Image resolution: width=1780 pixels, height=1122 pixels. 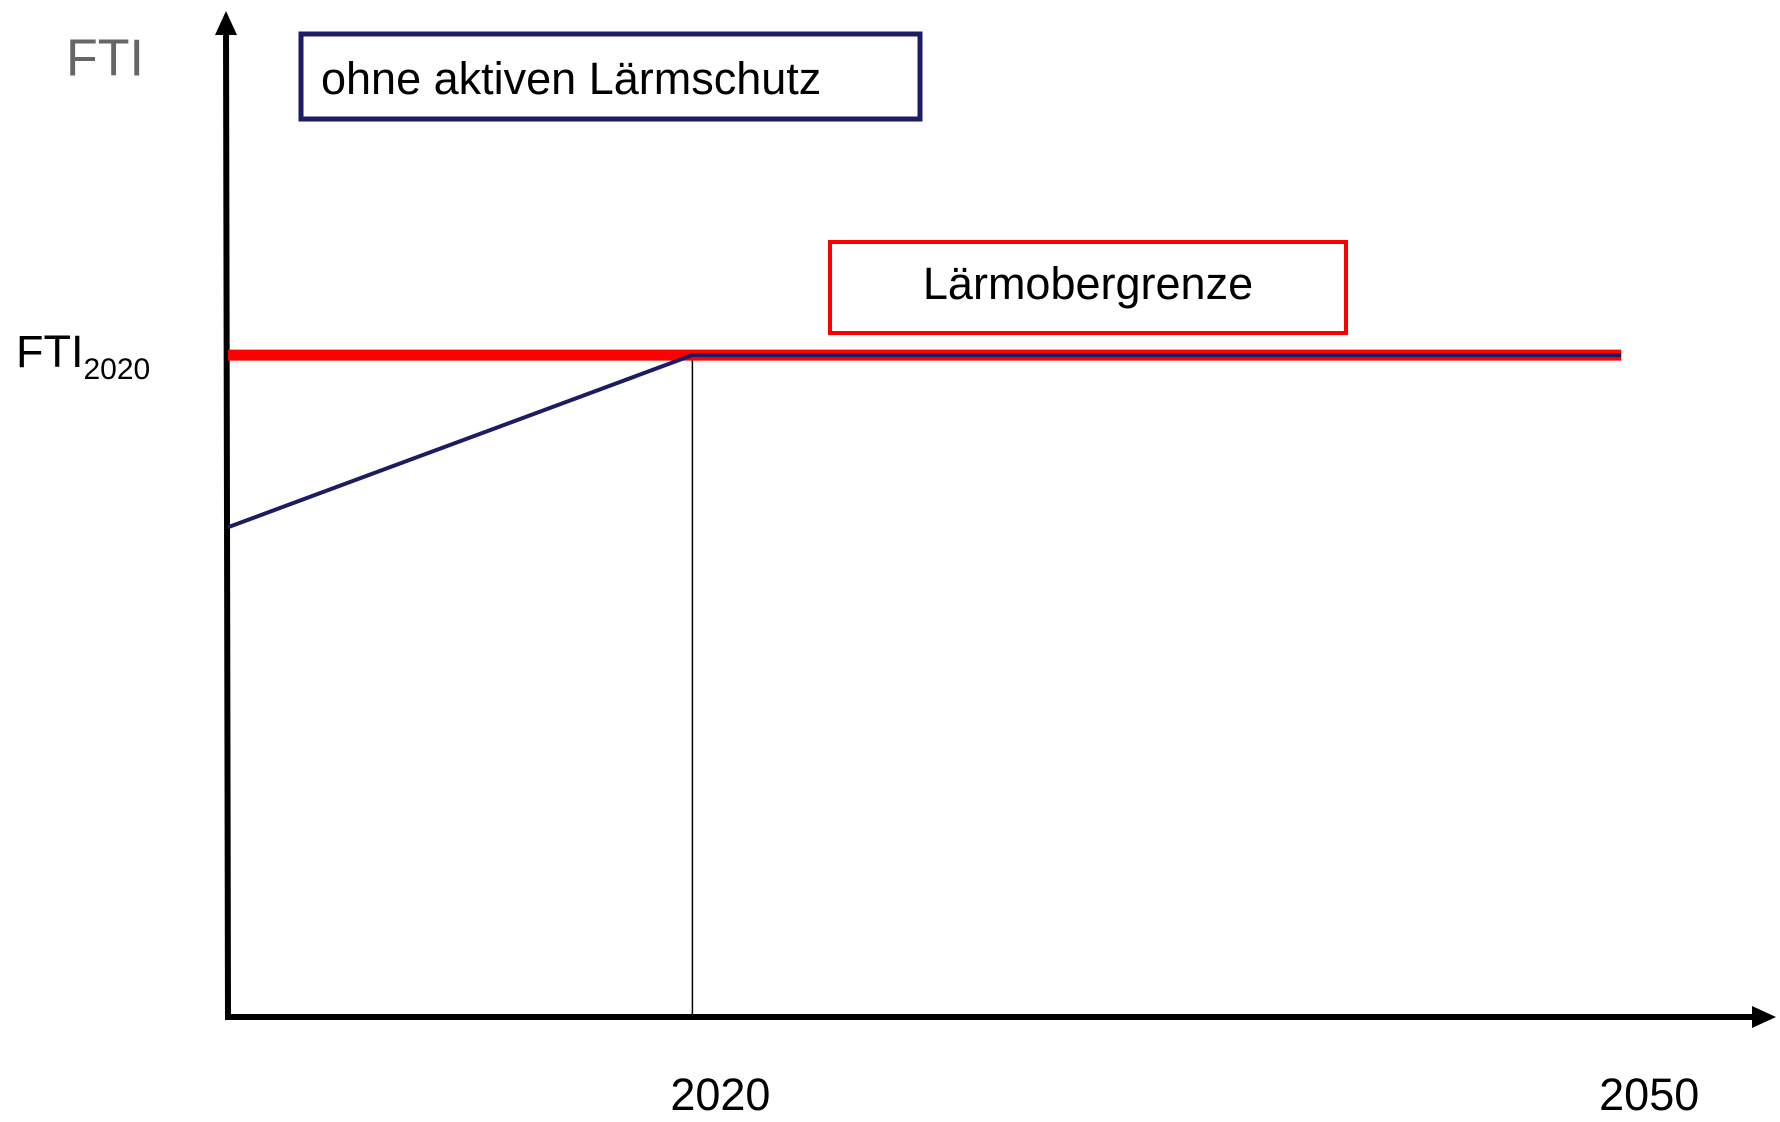 I want to click on y-axis, so click(x=227, y=522).